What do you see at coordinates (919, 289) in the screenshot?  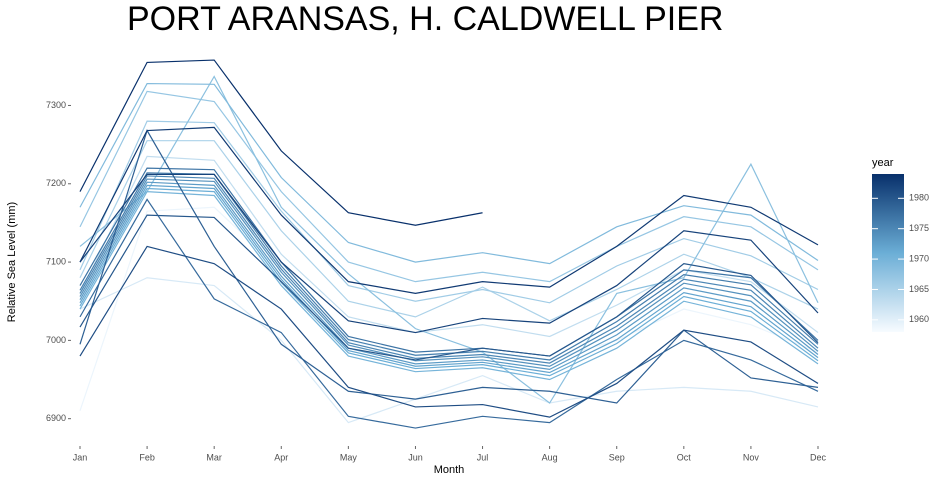 I see `color-bar-label: 1965` at bounding box center [919, 289].